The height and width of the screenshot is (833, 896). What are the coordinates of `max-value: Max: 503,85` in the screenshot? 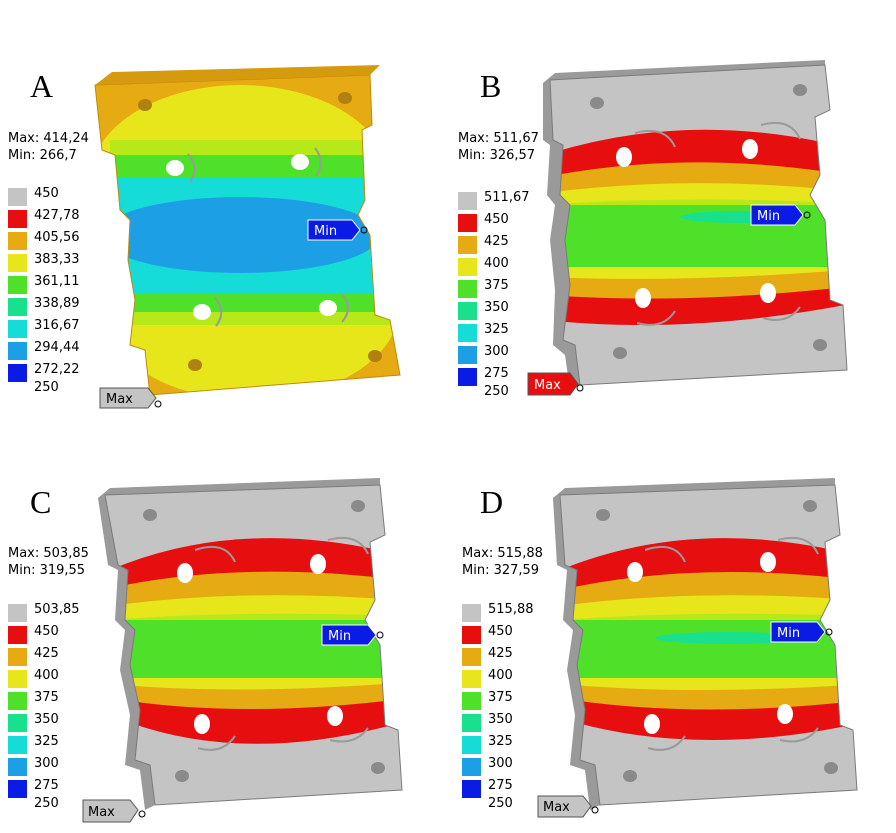 It's located at (48, 553).